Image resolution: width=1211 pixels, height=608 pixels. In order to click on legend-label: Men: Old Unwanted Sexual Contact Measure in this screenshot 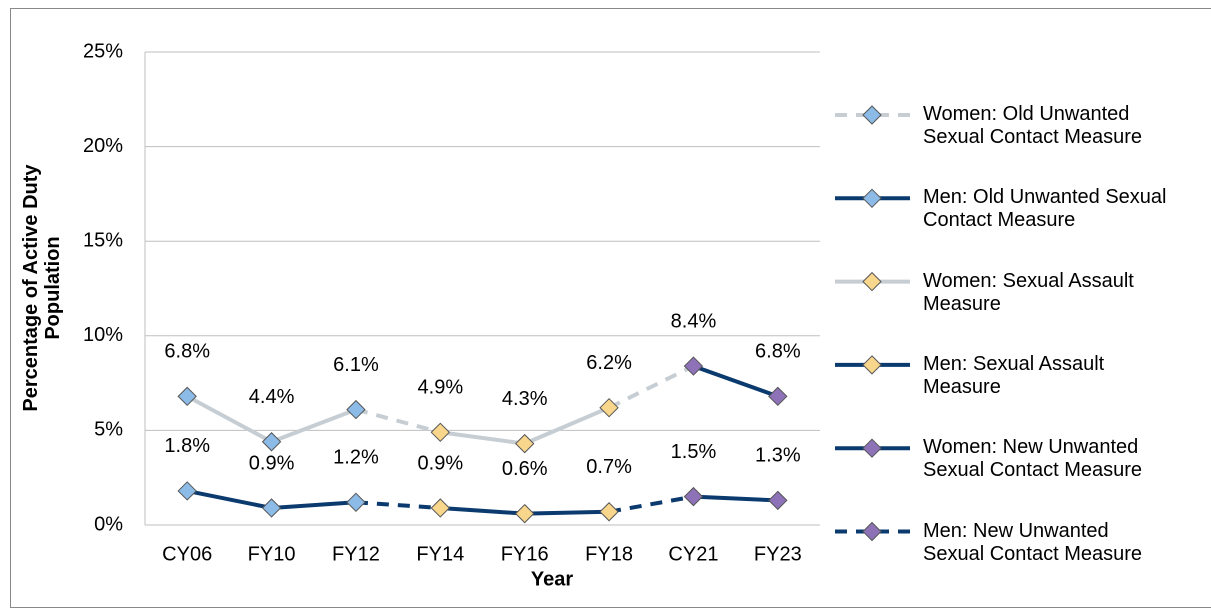, I will do `click(1045, 209)`.